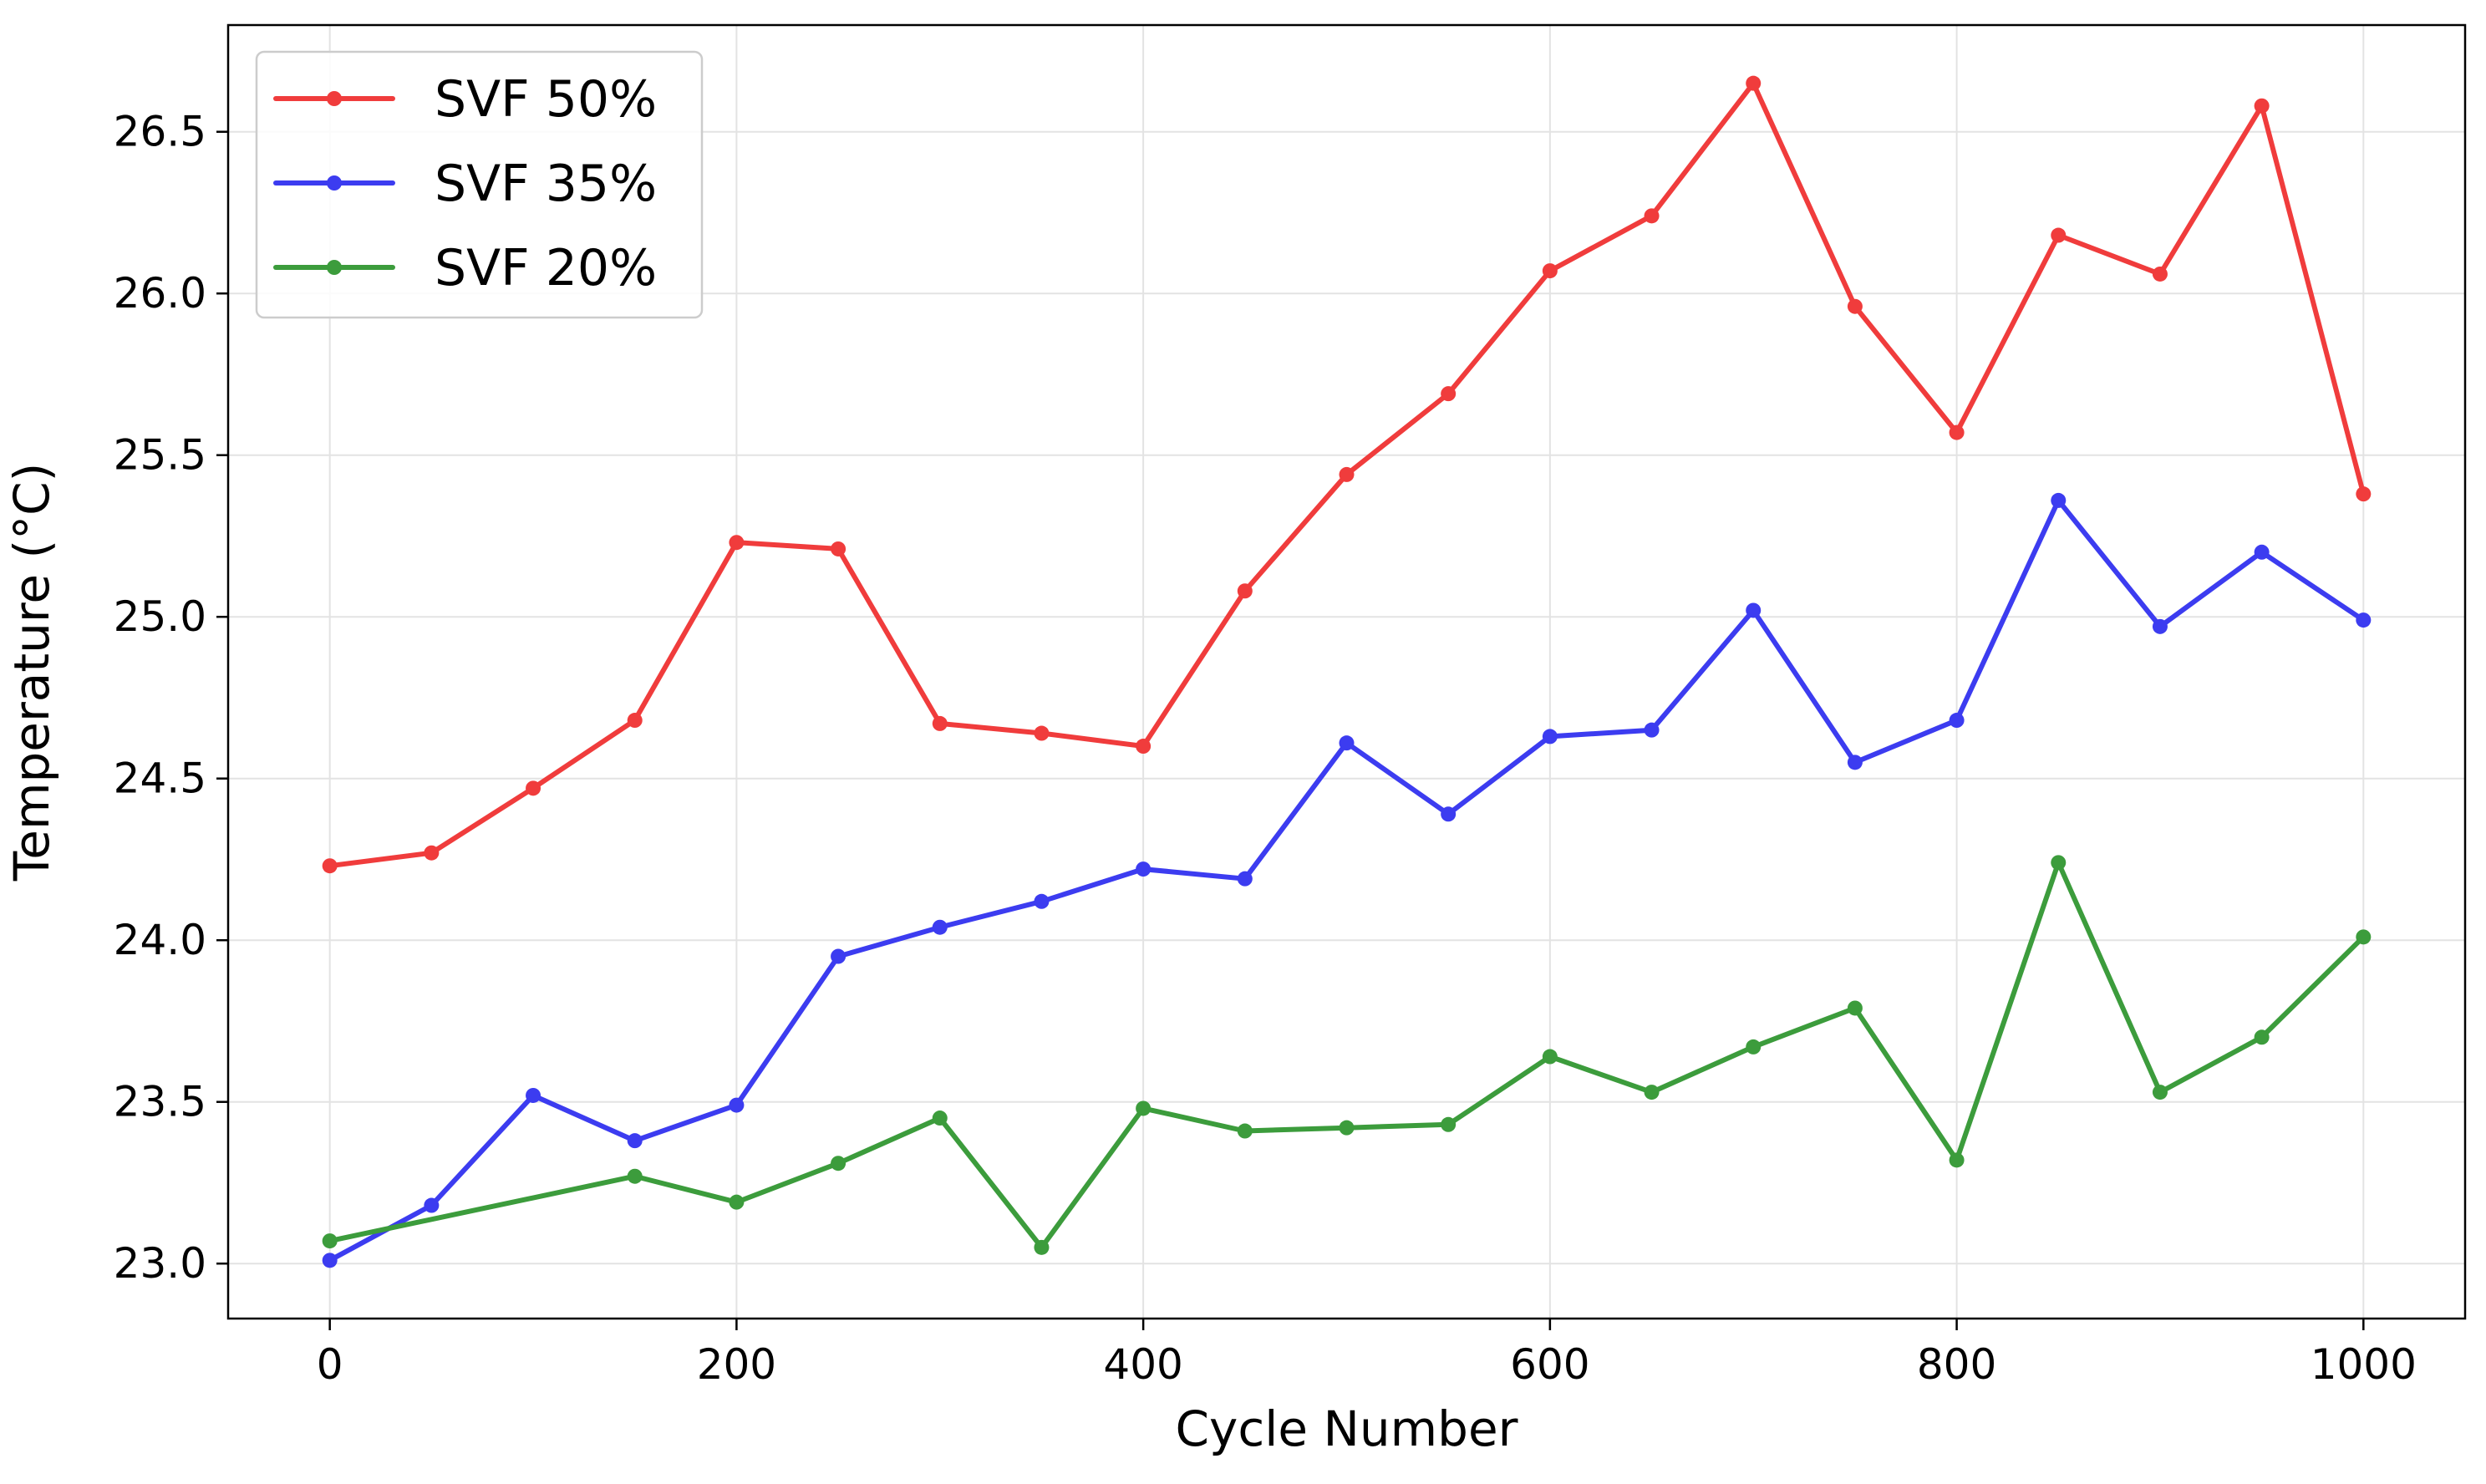 Image resolution: width=2486 pixels, height=1484 pixels. Describe the element at coordinates (31, 672) in the screenshot. I see `y-axis-label: Temperature (°C)` at that location.